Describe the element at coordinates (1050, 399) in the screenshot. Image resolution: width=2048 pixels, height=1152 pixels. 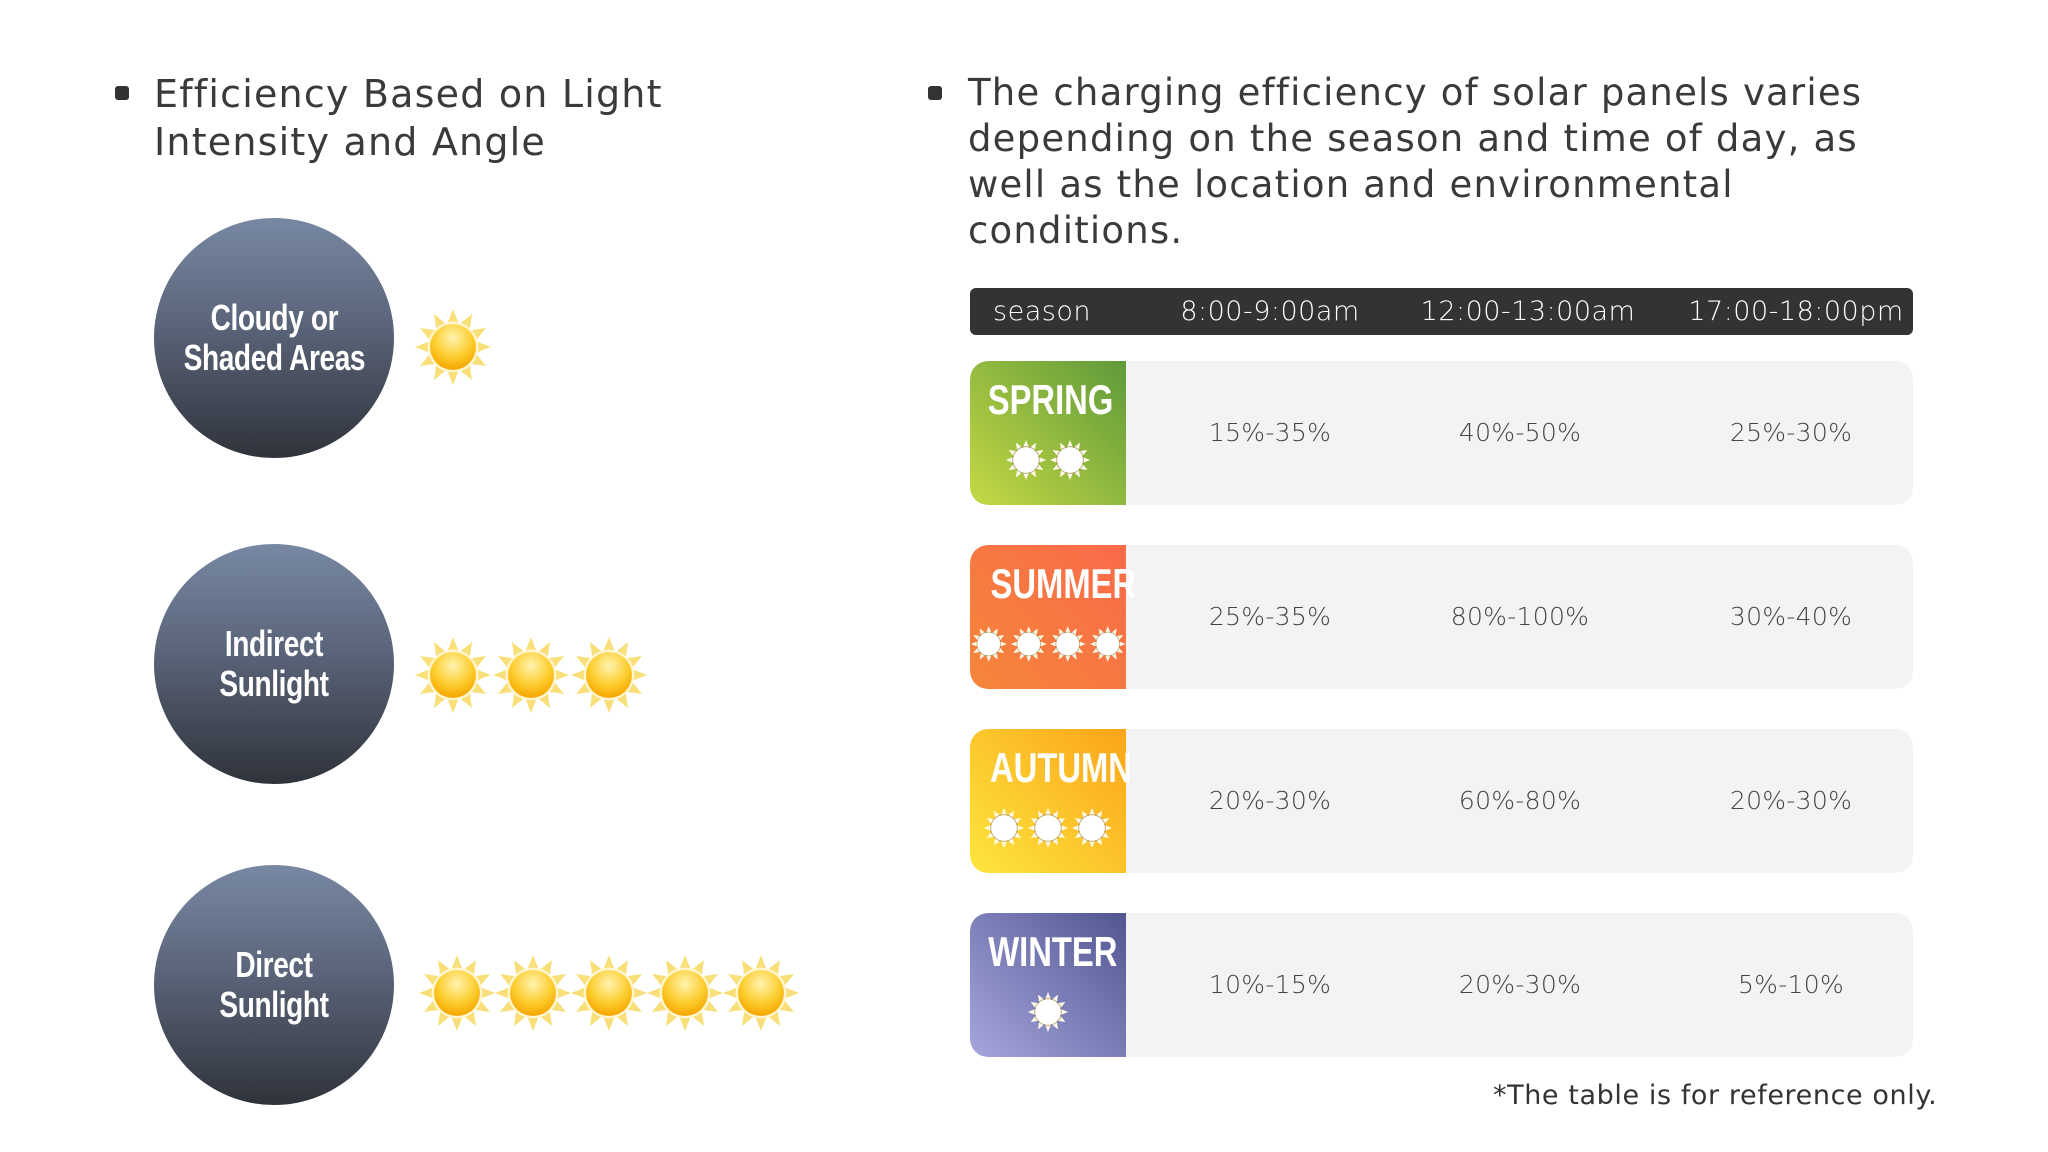
I see `season-label: SPRING` at that location.